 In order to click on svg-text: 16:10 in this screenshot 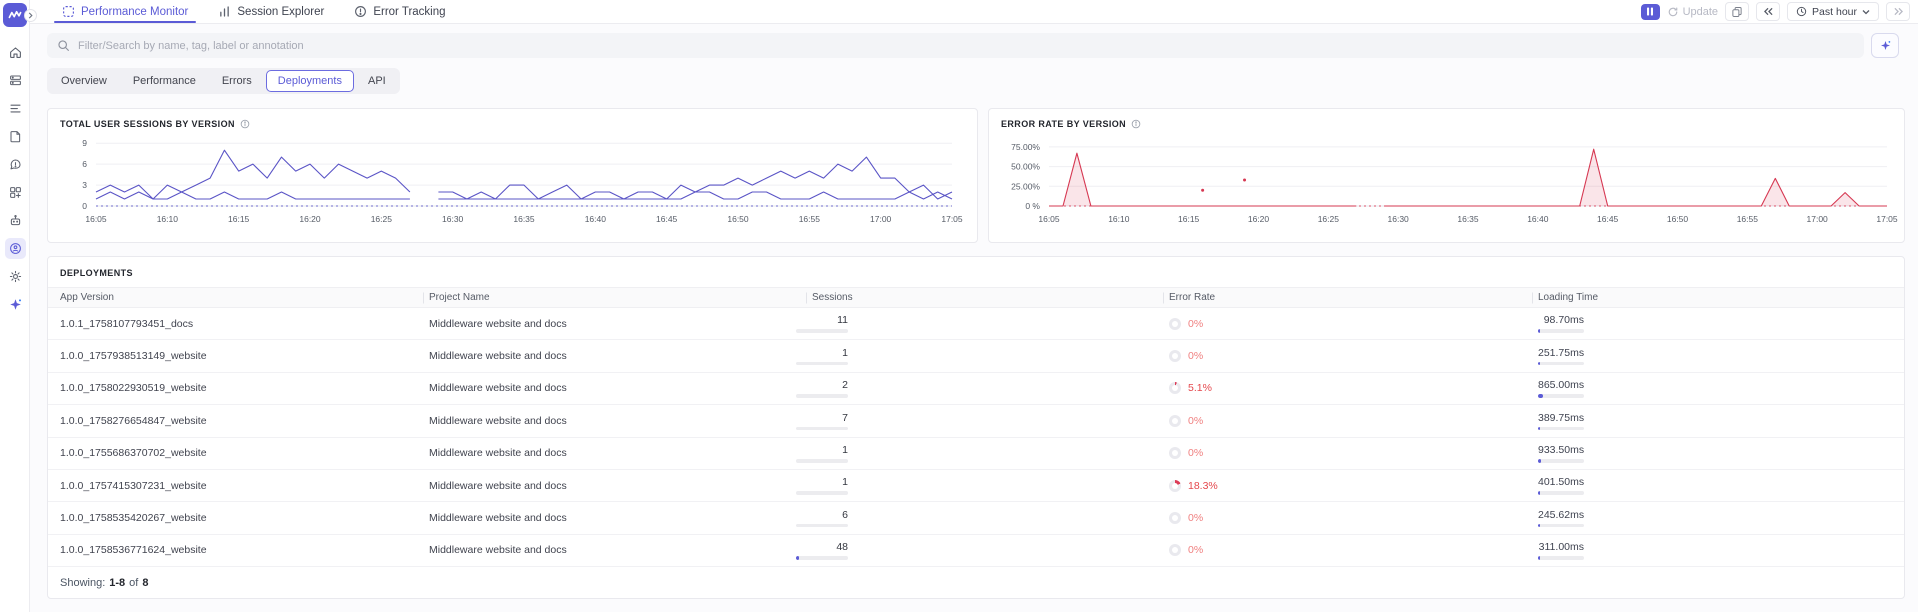, I will do `click(168, 219)`.